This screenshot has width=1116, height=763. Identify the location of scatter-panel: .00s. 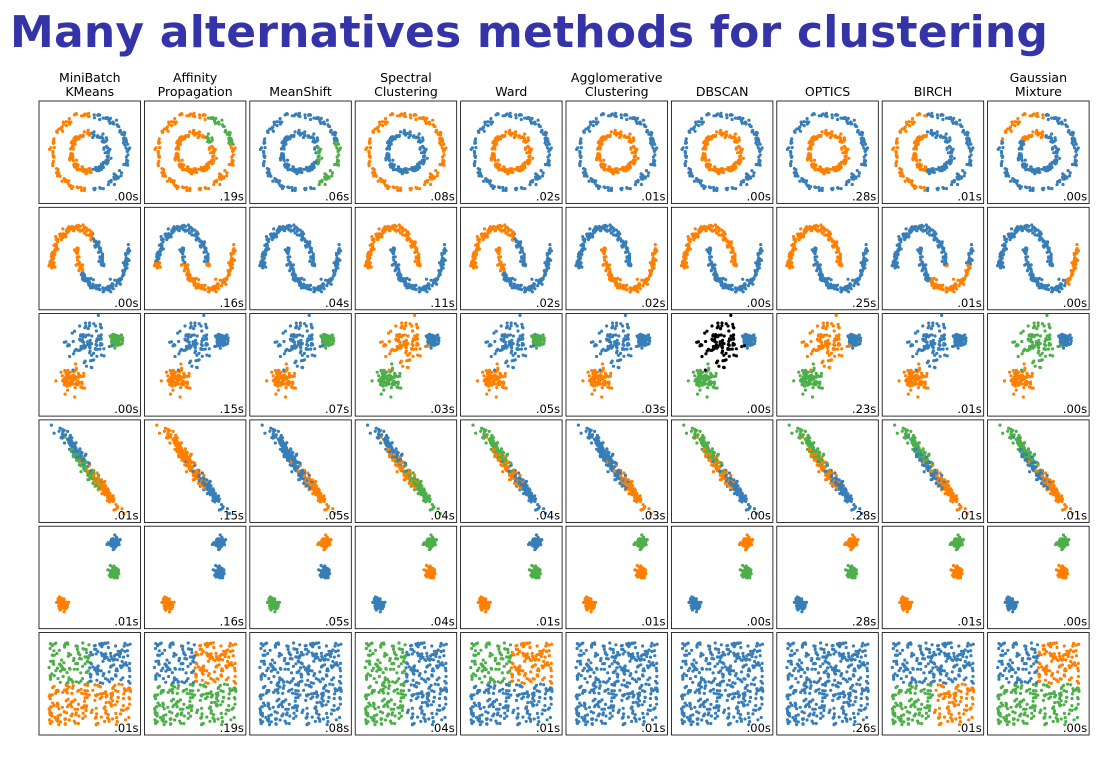
(722, 152).